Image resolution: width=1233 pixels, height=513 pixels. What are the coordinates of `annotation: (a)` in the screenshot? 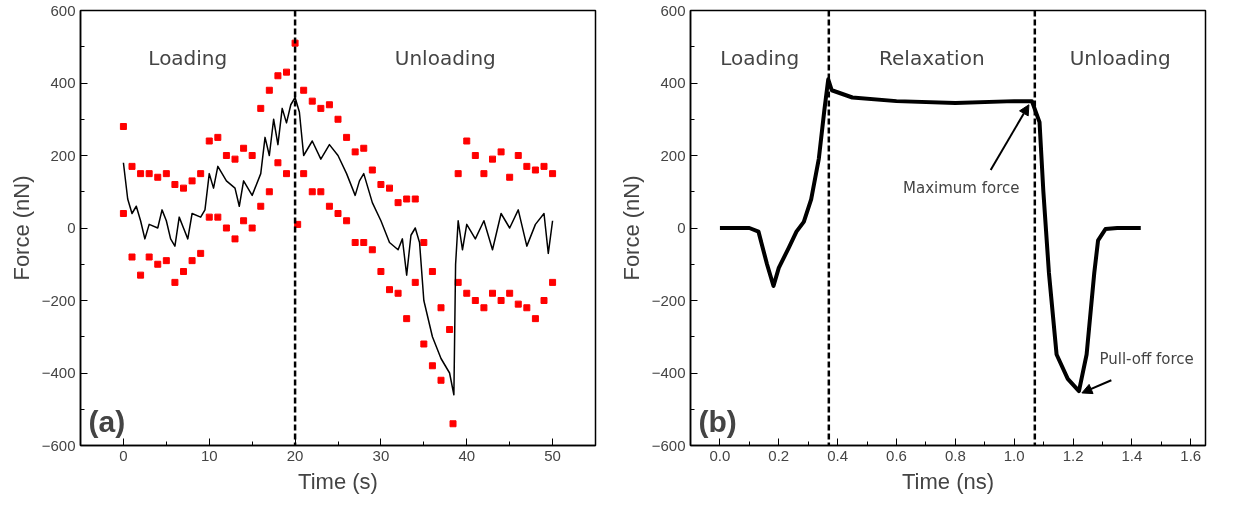 It's located at (107, 421).